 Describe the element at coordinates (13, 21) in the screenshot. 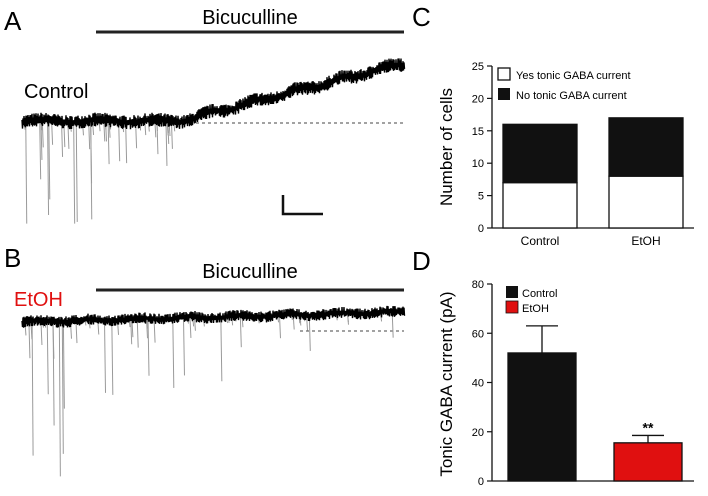

I see `panel-a-letter: A` at that location.